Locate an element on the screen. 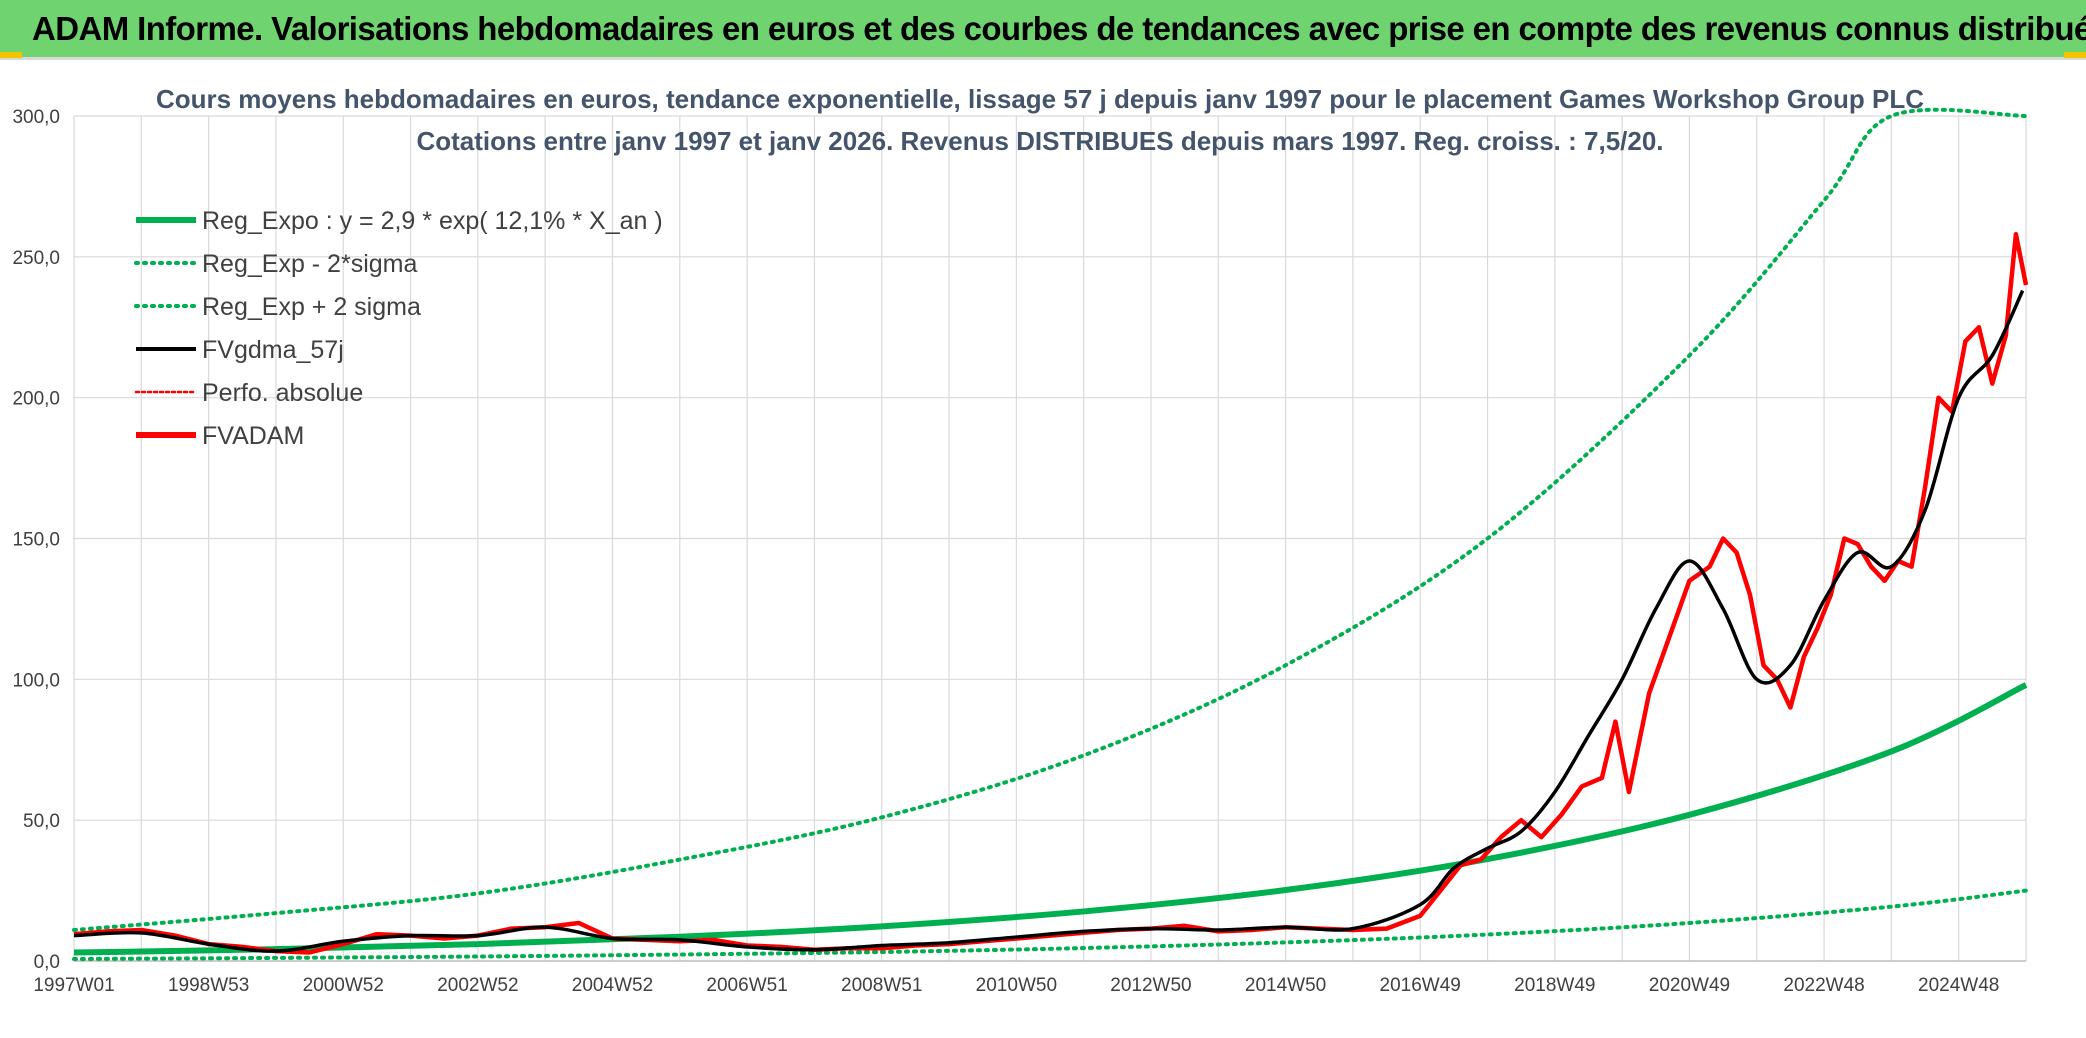  series-trend-minus-2sigma is located at coordinates (1050, 925).